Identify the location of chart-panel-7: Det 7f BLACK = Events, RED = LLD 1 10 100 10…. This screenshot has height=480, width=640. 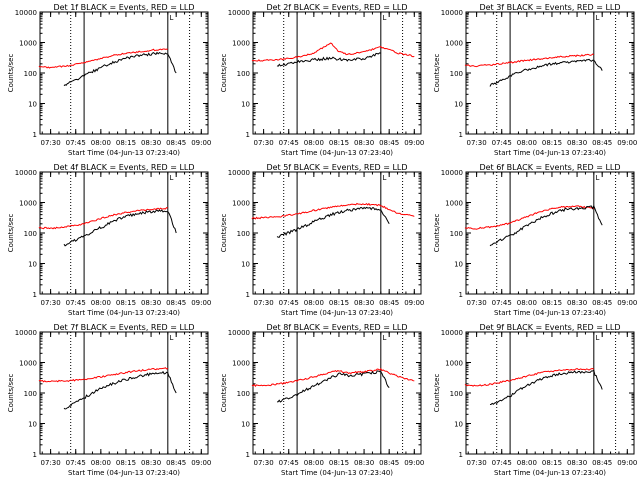
(109, 400).